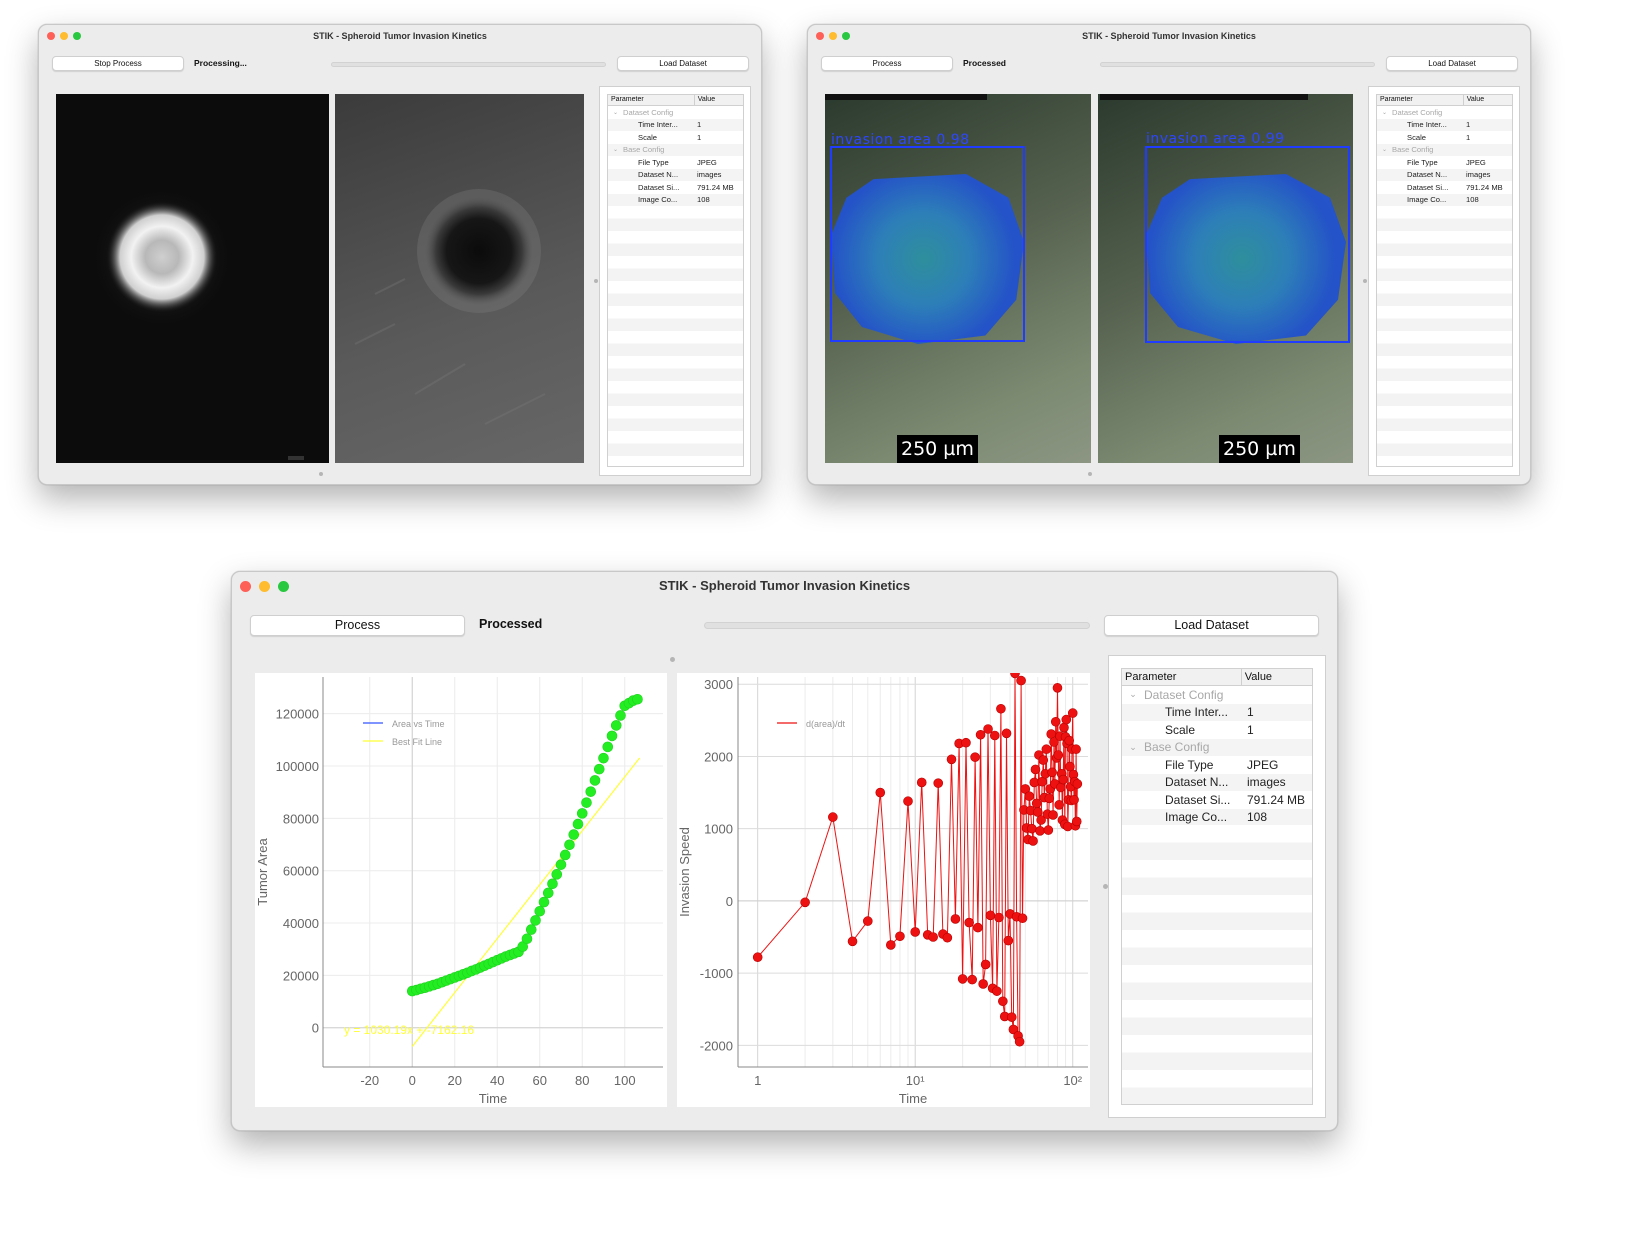 This screenshot has width=1625, height=1245. What do you see at coordinates (412, 1080) in the screenshot?
I see `x-tick-label: 0` at bounding box center [412, 1080].